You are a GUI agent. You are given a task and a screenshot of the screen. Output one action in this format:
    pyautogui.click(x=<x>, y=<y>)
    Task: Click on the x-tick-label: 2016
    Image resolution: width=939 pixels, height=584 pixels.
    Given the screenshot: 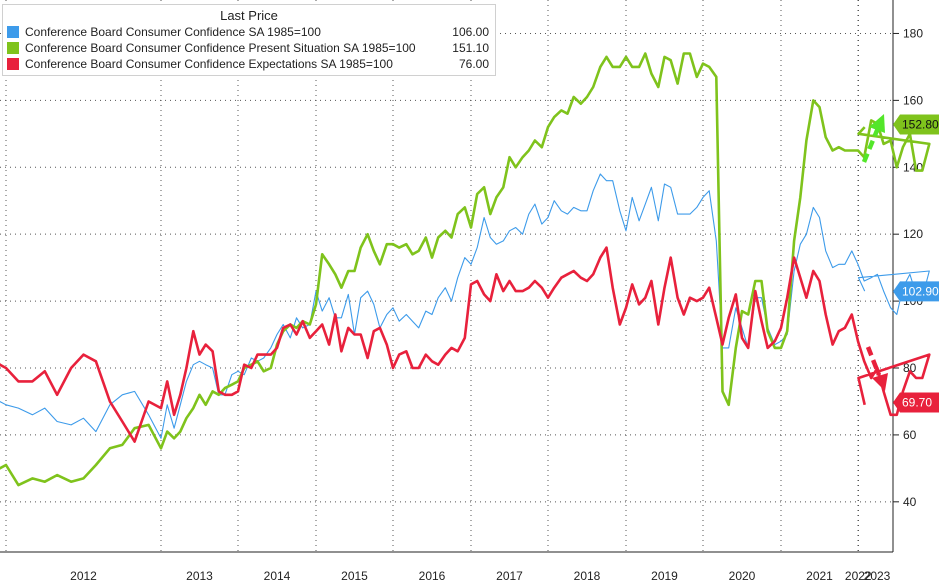 What is the action you would take?
    pyautogui.click(x=432, y=576)
    